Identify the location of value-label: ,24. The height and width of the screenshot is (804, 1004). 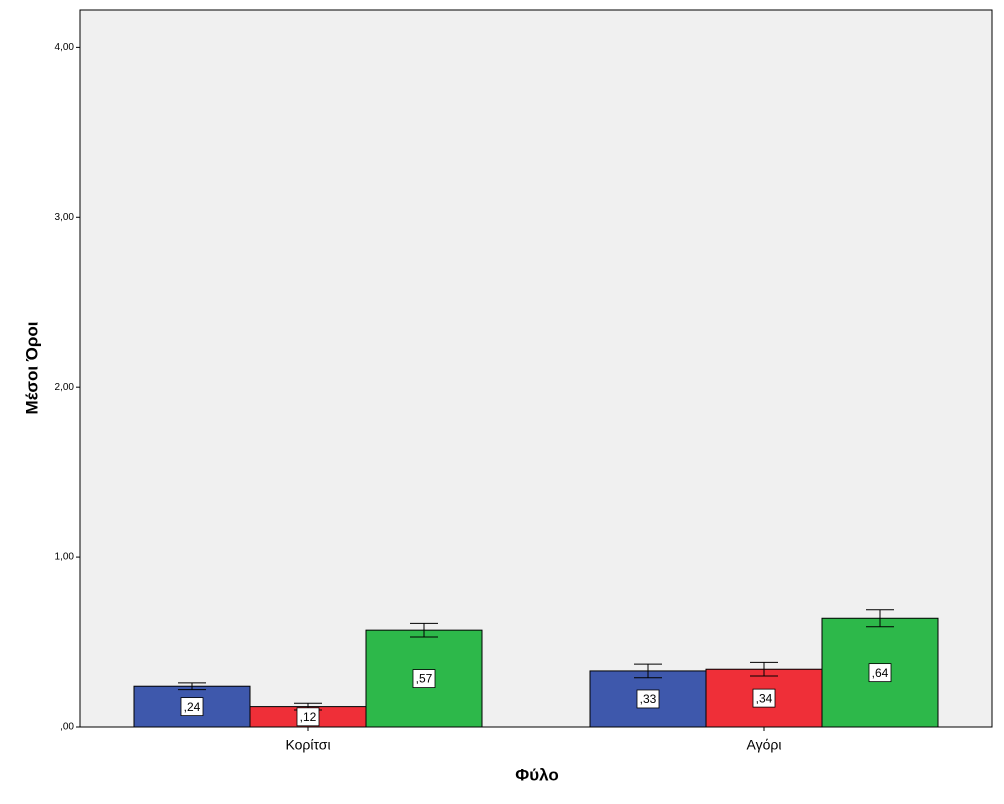
(192, 707).